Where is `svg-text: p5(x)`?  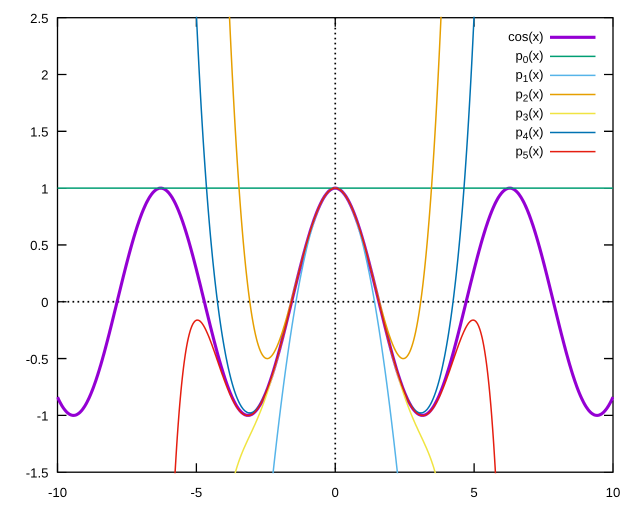
svg-text: p5(x) is located at coordinates (530, 152).